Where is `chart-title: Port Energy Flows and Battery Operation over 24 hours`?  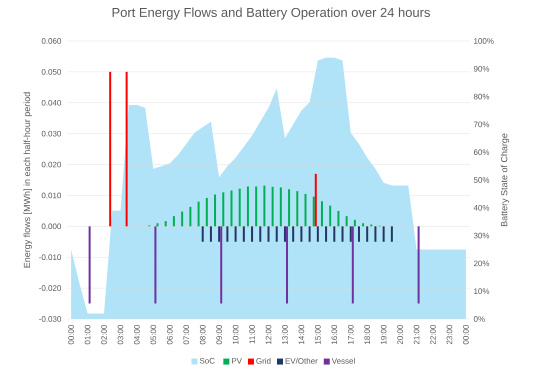
chart-title: Port Energy Flows and Battery Operation over 24 hours is located at coordinates (271, 14).